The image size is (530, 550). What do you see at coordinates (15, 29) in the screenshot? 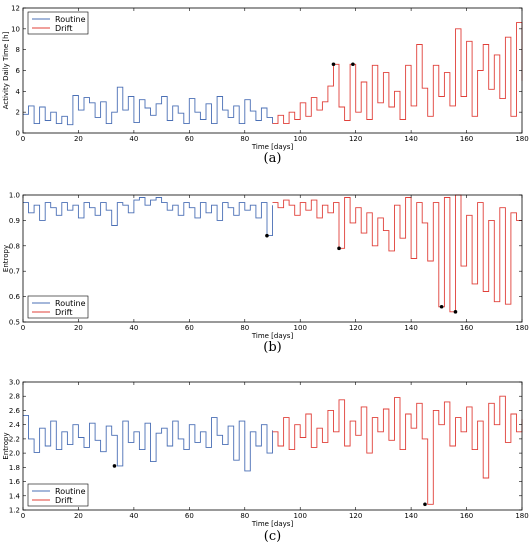
I see `y-tick-label: 10` at bounding box center [15, 29].